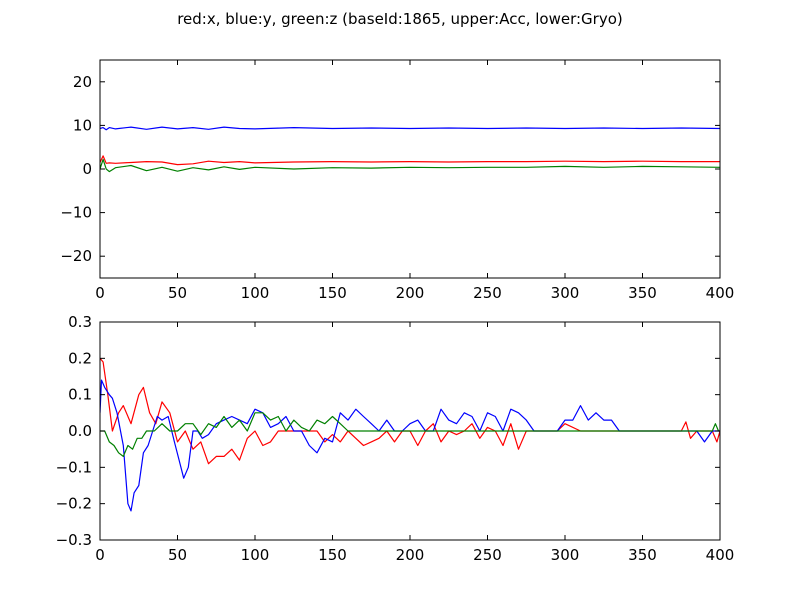  I want to click on y-tick-label: 0.0, so click(80, 431).